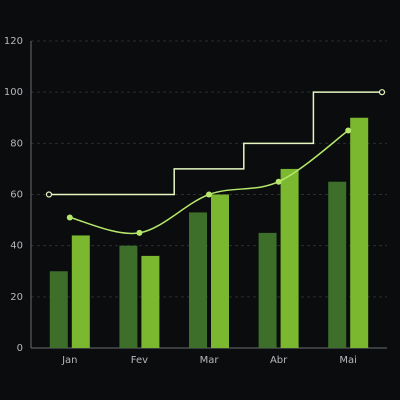 This screenshot has width=400, height=400. I want to click on y-tick-label: 80, so click(16, 143).